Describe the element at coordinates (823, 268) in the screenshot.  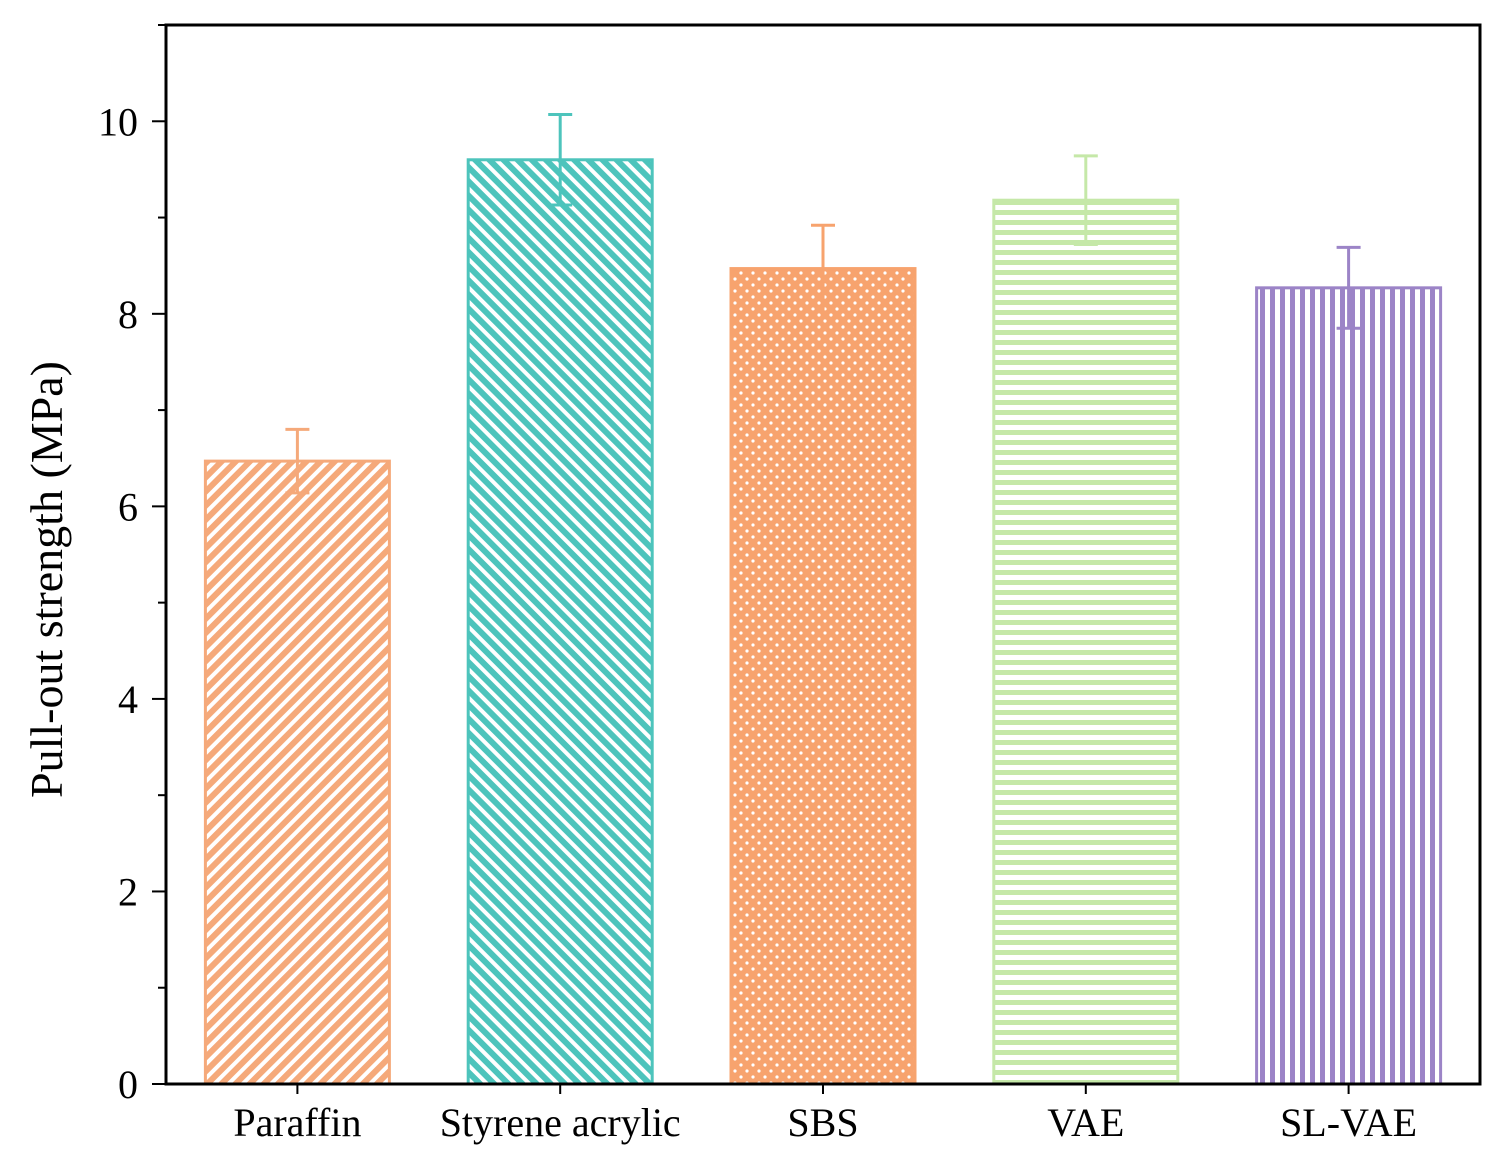
I see `error-bar-sbs` at that location.